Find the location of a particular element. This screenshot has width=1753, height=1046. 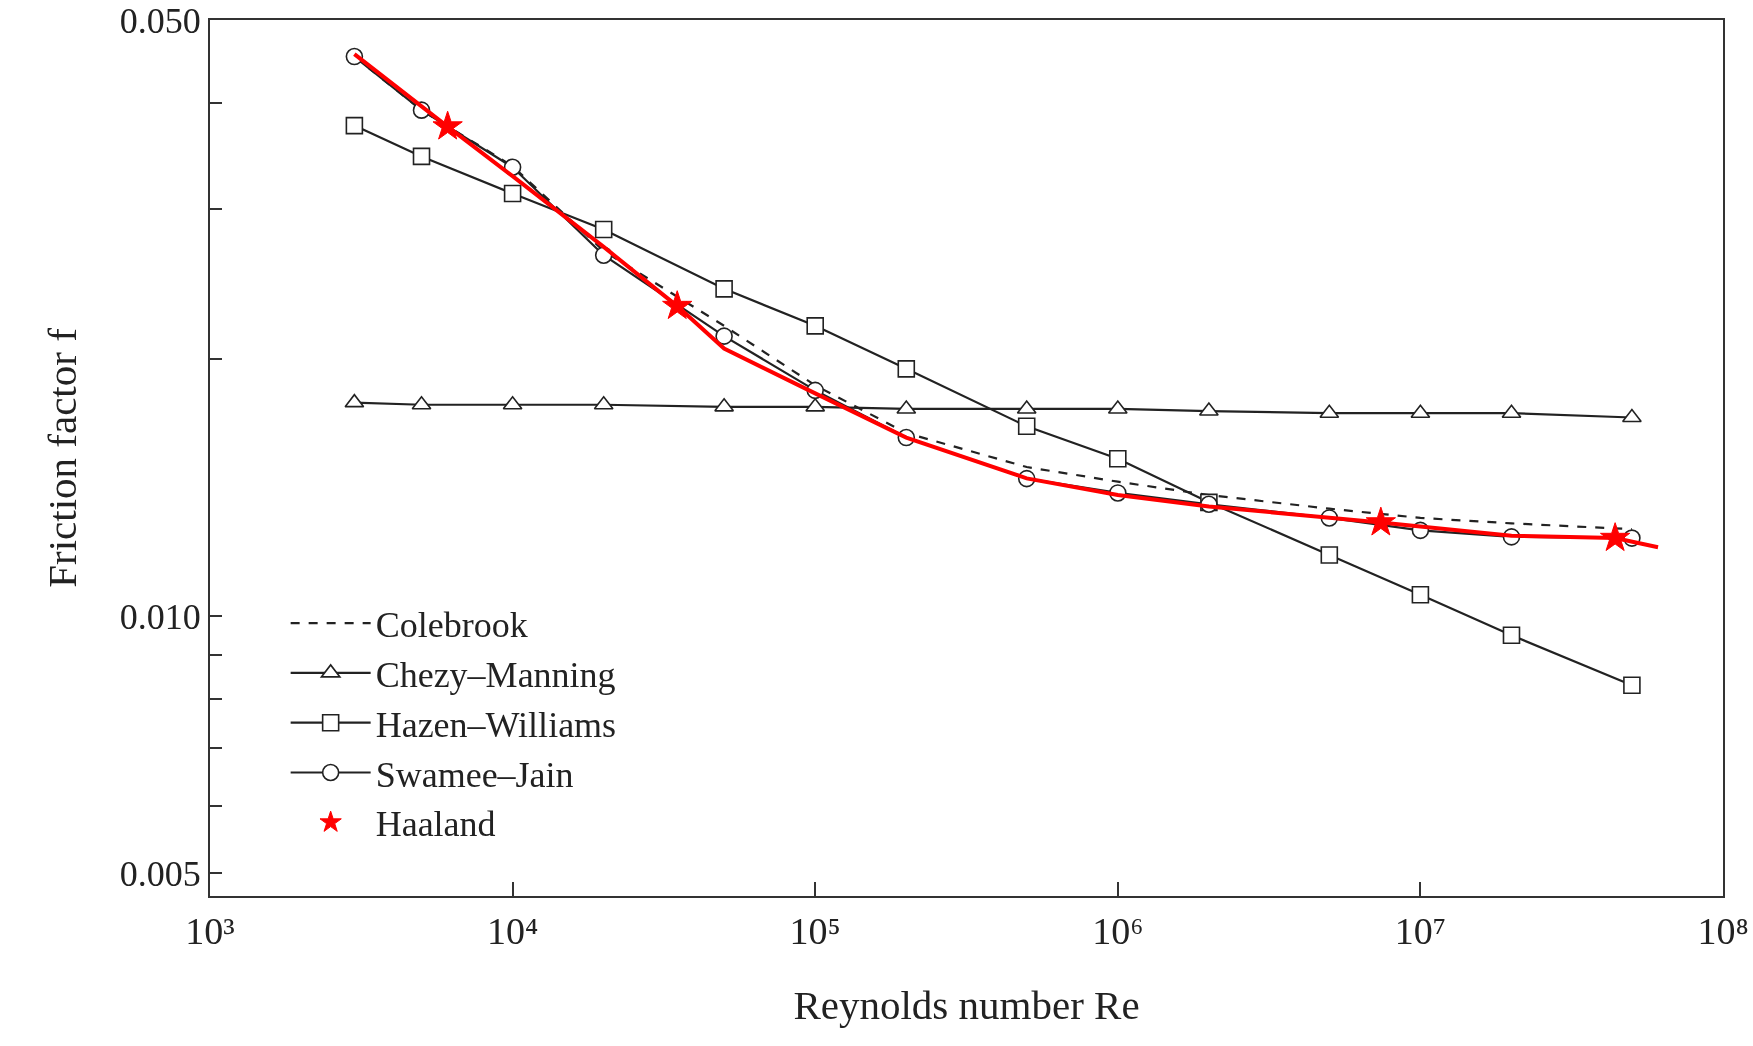

x-tick-label: 10³ is located at coordinates (210, 930).